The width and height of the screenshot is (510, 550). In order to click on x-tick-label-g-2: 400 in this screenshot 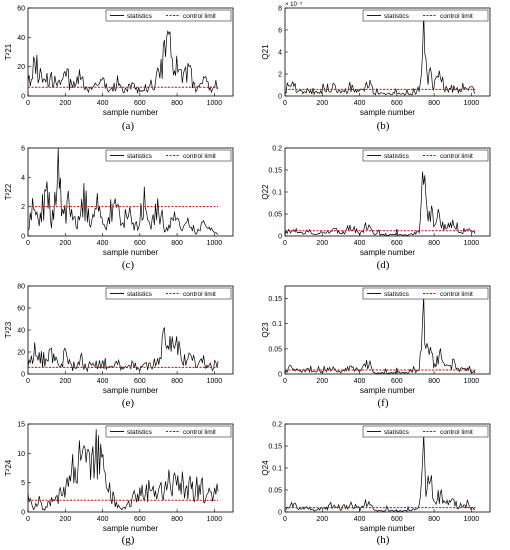, I will do `click(103, 519)`.